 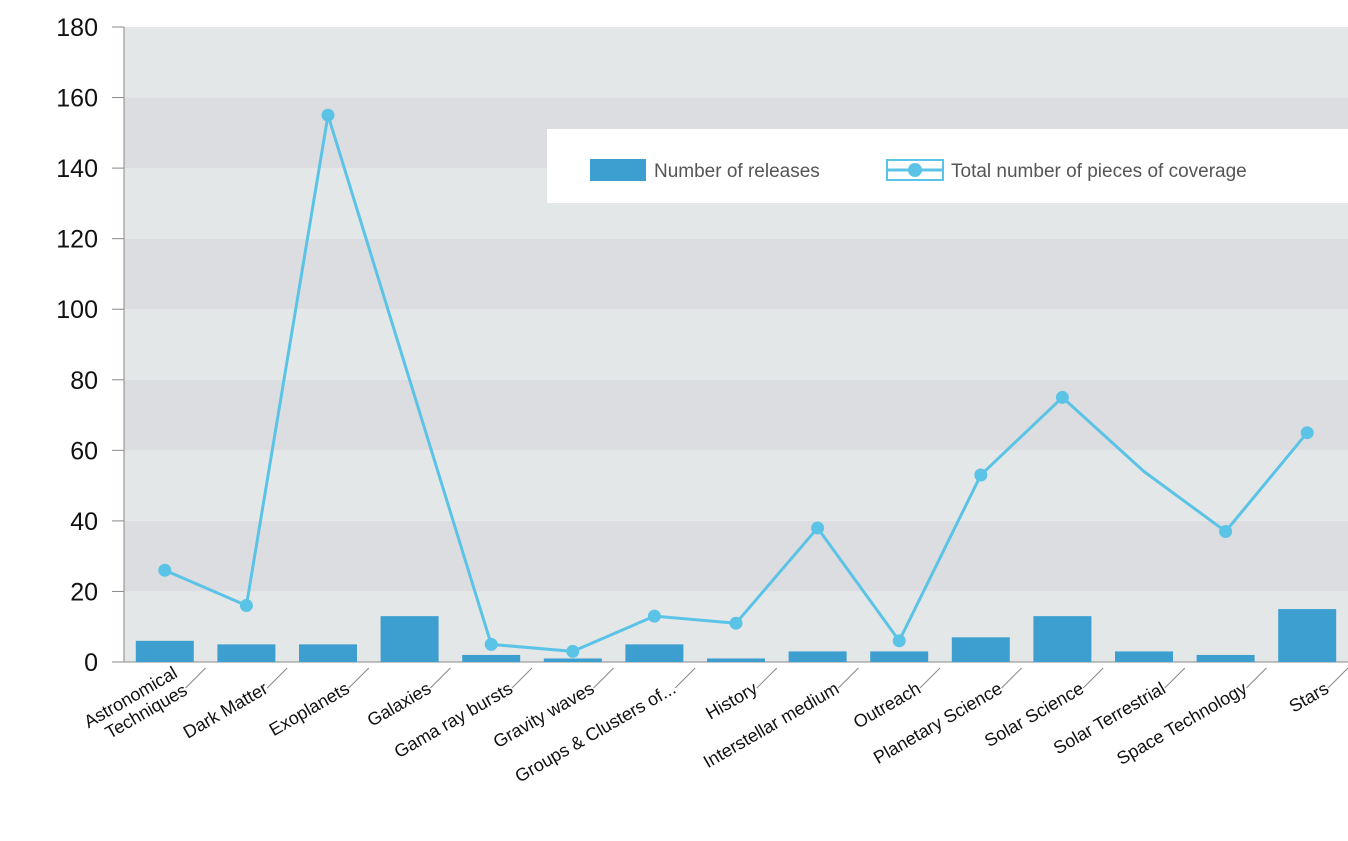 What do you see at coordinates (731, 700) in the screenshot?
I see `x-tick-label: History` at bounding box center [731, 700].